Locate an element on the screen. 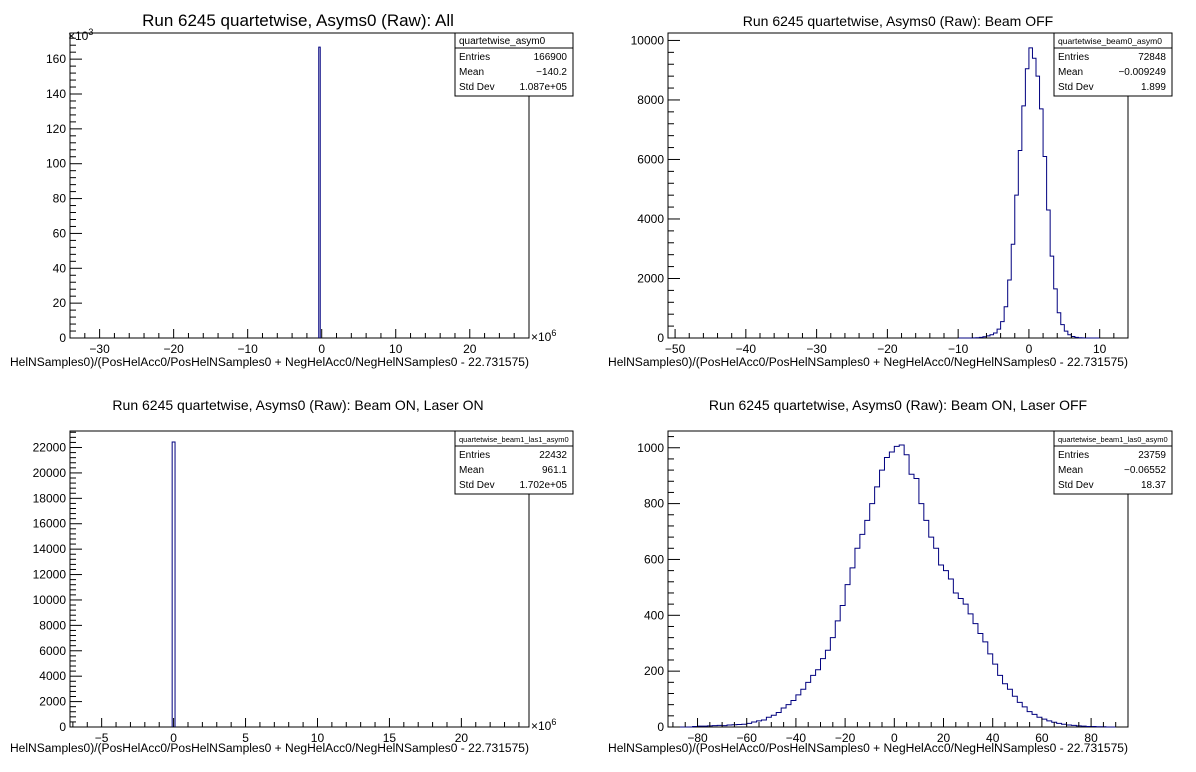 This screenshot has width=1196, height=772. stats-box-name: quartetwise_beam1_las0_asym0 is located at coordinates (1113, 439).